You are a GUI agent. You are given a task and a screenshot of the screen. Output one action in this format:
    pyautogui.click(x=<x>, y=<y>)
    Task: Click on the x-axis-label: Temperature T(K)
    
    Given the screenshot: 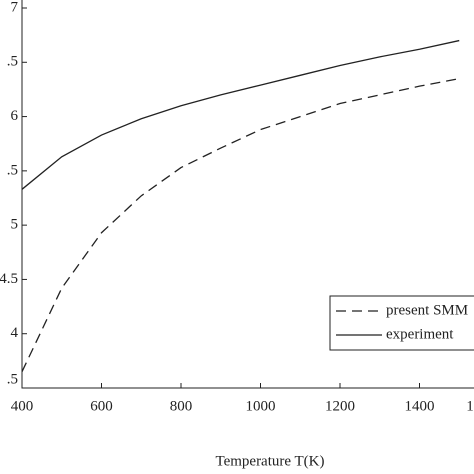 What is the action you would take?
    pyautogui.click(x=269, y=461)
    